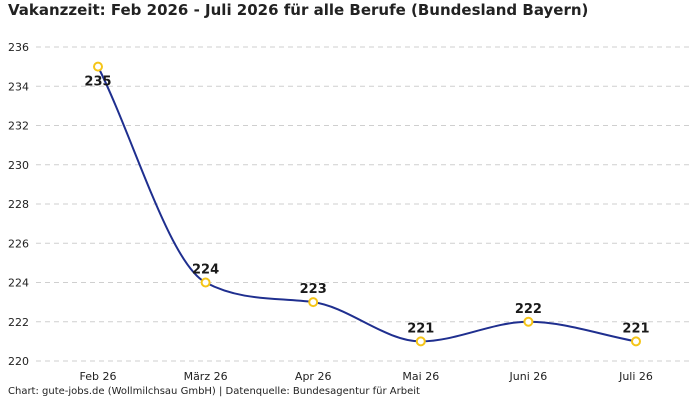 This screenshot has height=400, width=700. What do you see at coordinates (635, 376) in the screenshot?
I see `x-tick-label: Juli 26` at bounding box center [635, 376].